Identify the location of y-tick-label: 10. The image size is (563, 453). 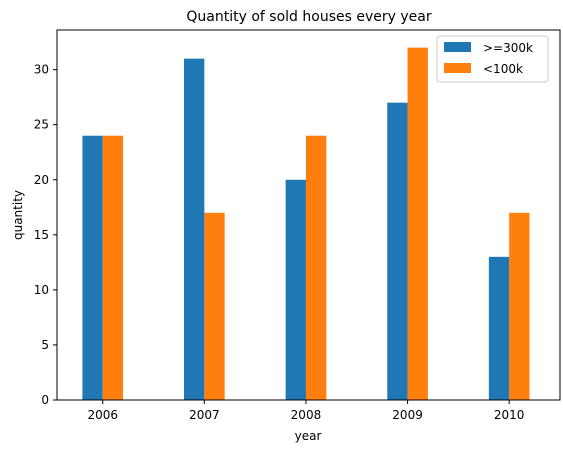
(41, 290).